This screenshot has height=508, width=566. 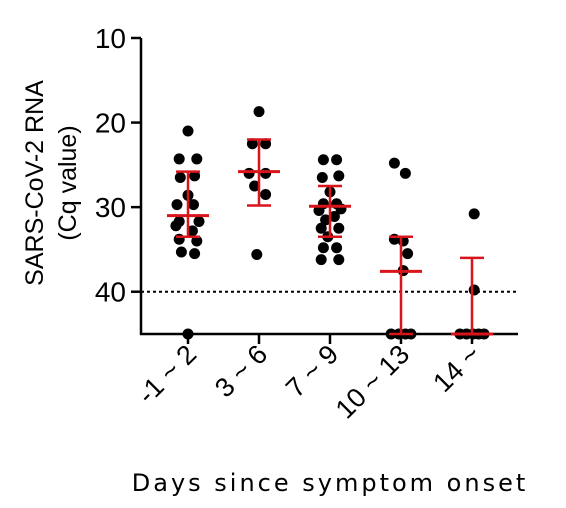 What do you see at coordinates (110, 292) in the screenshot?
I see `y-tick-label: 40` at bounding box center [110, 292].